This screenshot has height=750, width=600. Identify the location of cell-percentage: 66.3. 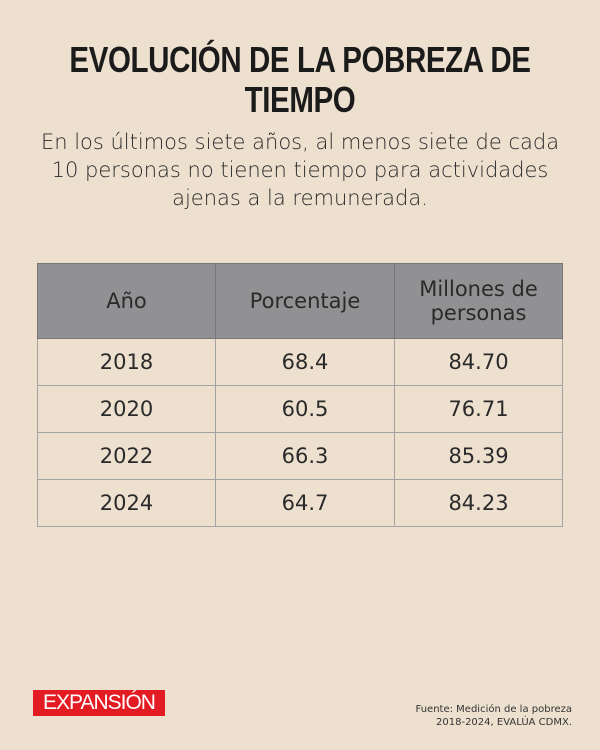
(305, 456).